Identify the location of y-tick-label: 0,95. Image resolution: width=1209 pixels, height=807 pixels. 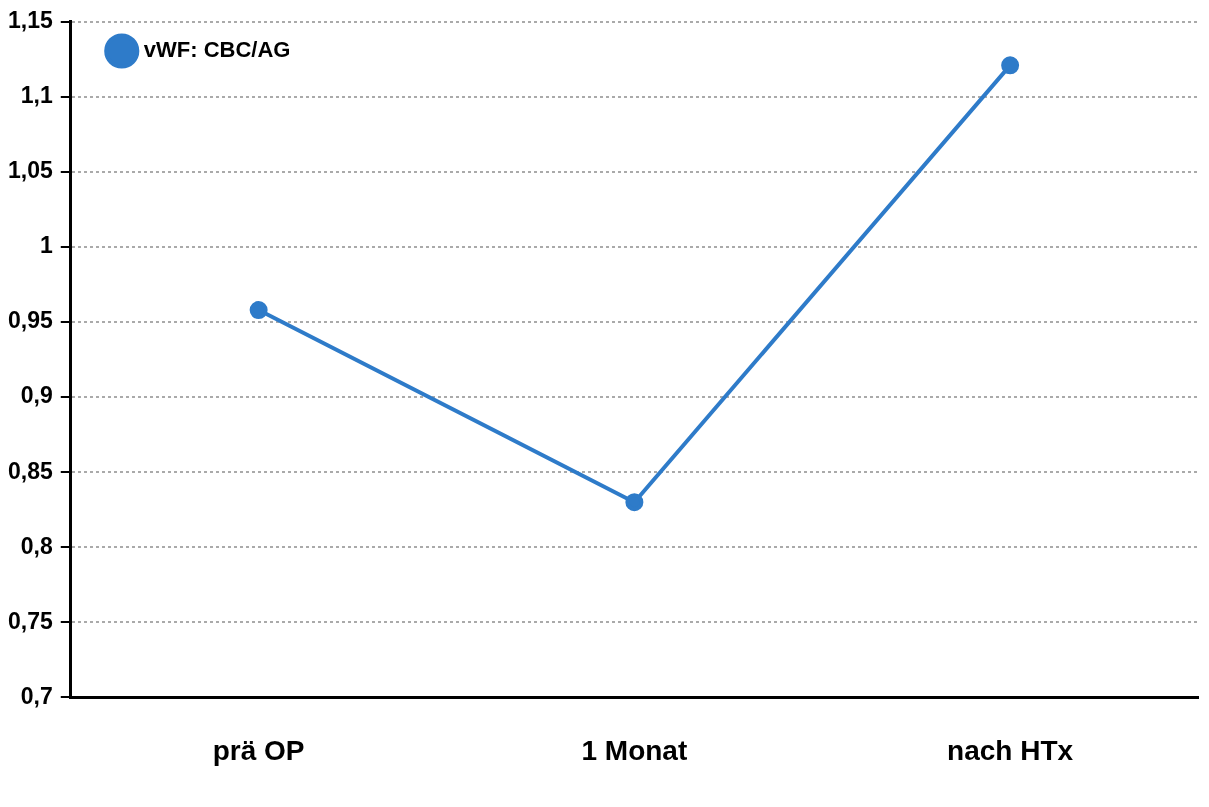
(30, 320).